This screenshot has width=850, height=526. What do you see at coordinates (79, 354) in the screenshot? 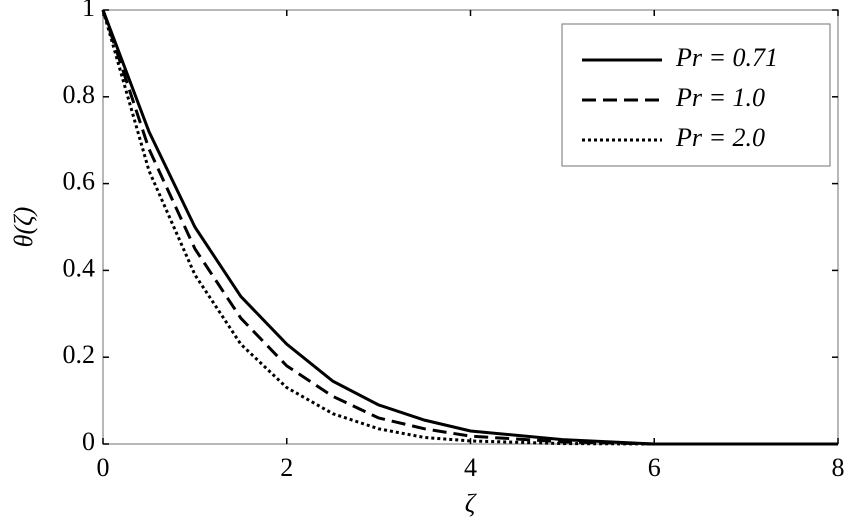
I see `y-tick-label: 0.2` at bounding box center [79, 354].